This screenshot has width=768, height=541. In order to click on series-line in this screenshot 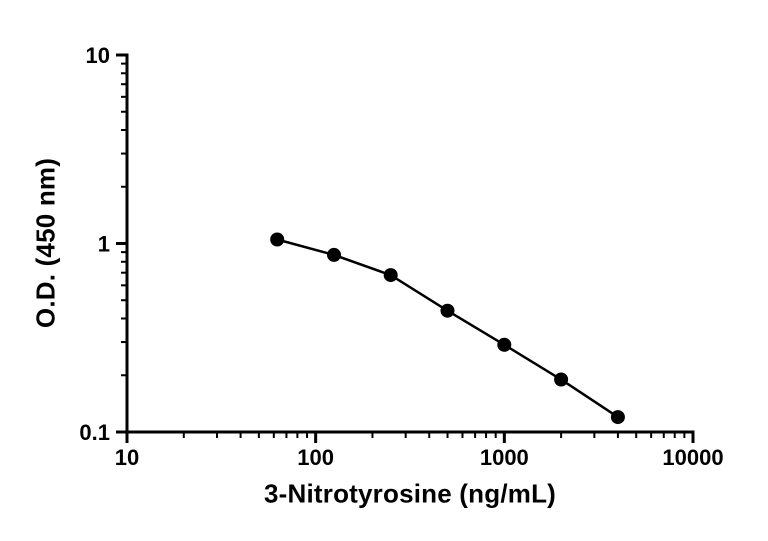, I will do `click(447, 328)`.